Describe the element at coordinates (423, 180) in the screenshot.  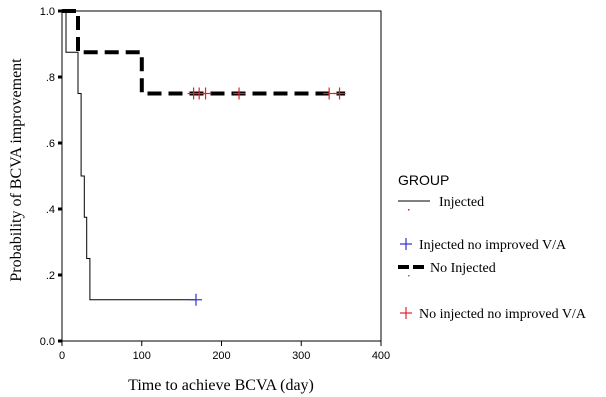
I see `legend-title: GROUP` at that location.